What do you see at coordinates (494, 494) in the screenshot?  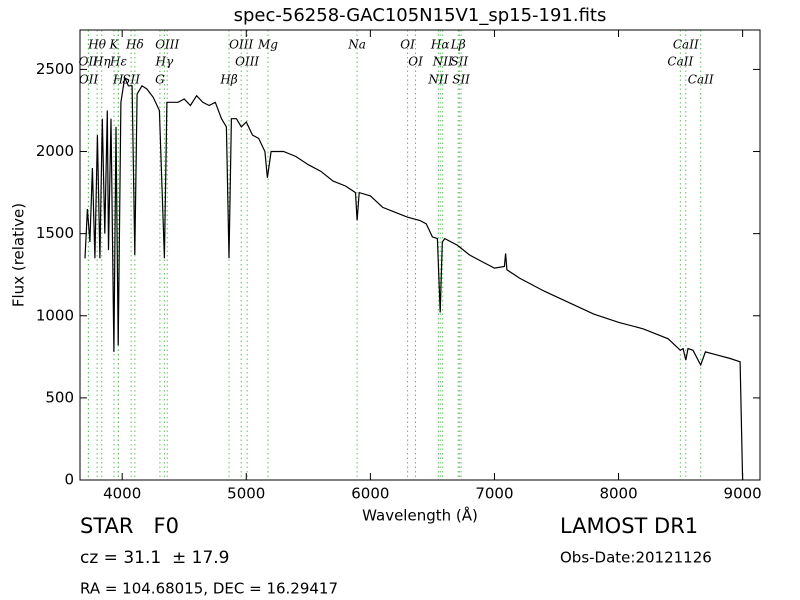 I see `x-tick-label: 7000` at bounding box center [494, 494].